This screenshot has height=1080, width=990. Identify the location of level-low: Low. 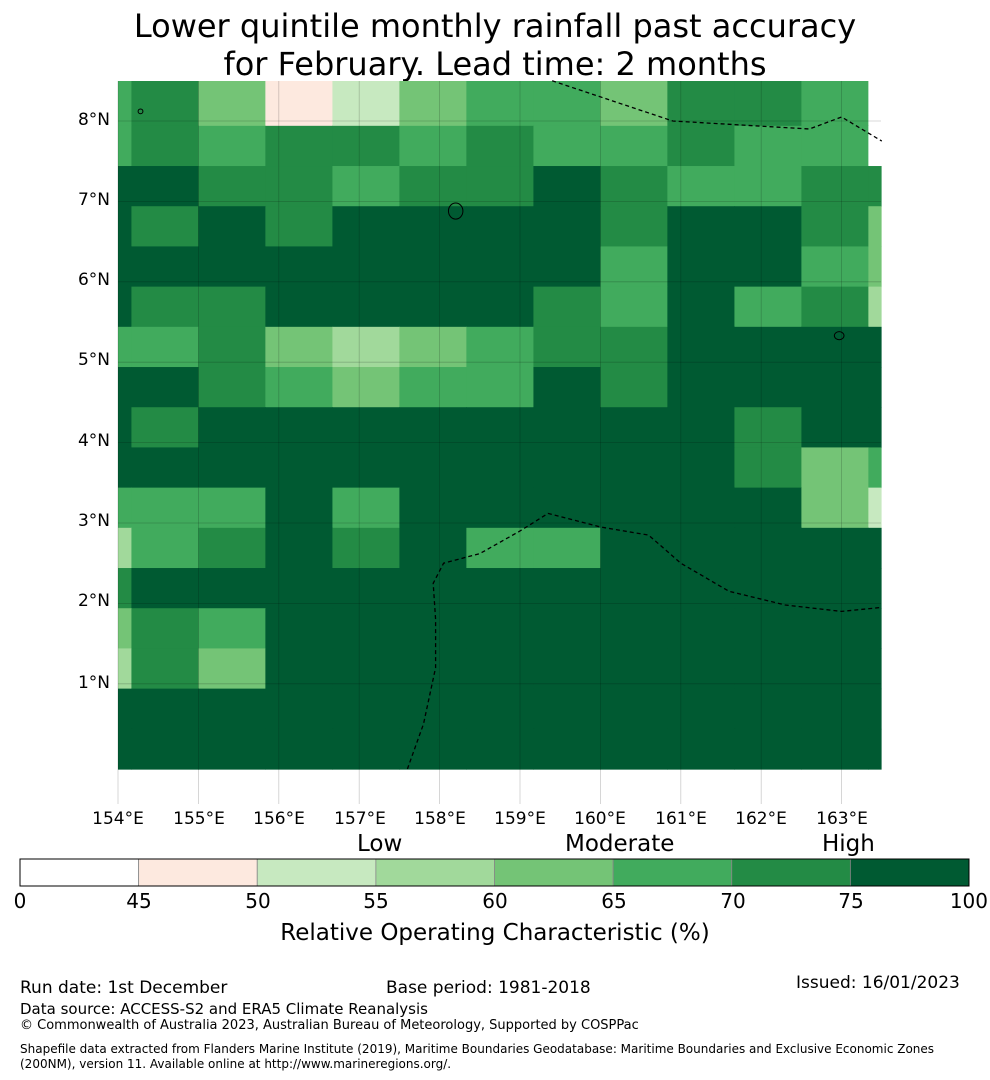
(380, 844).